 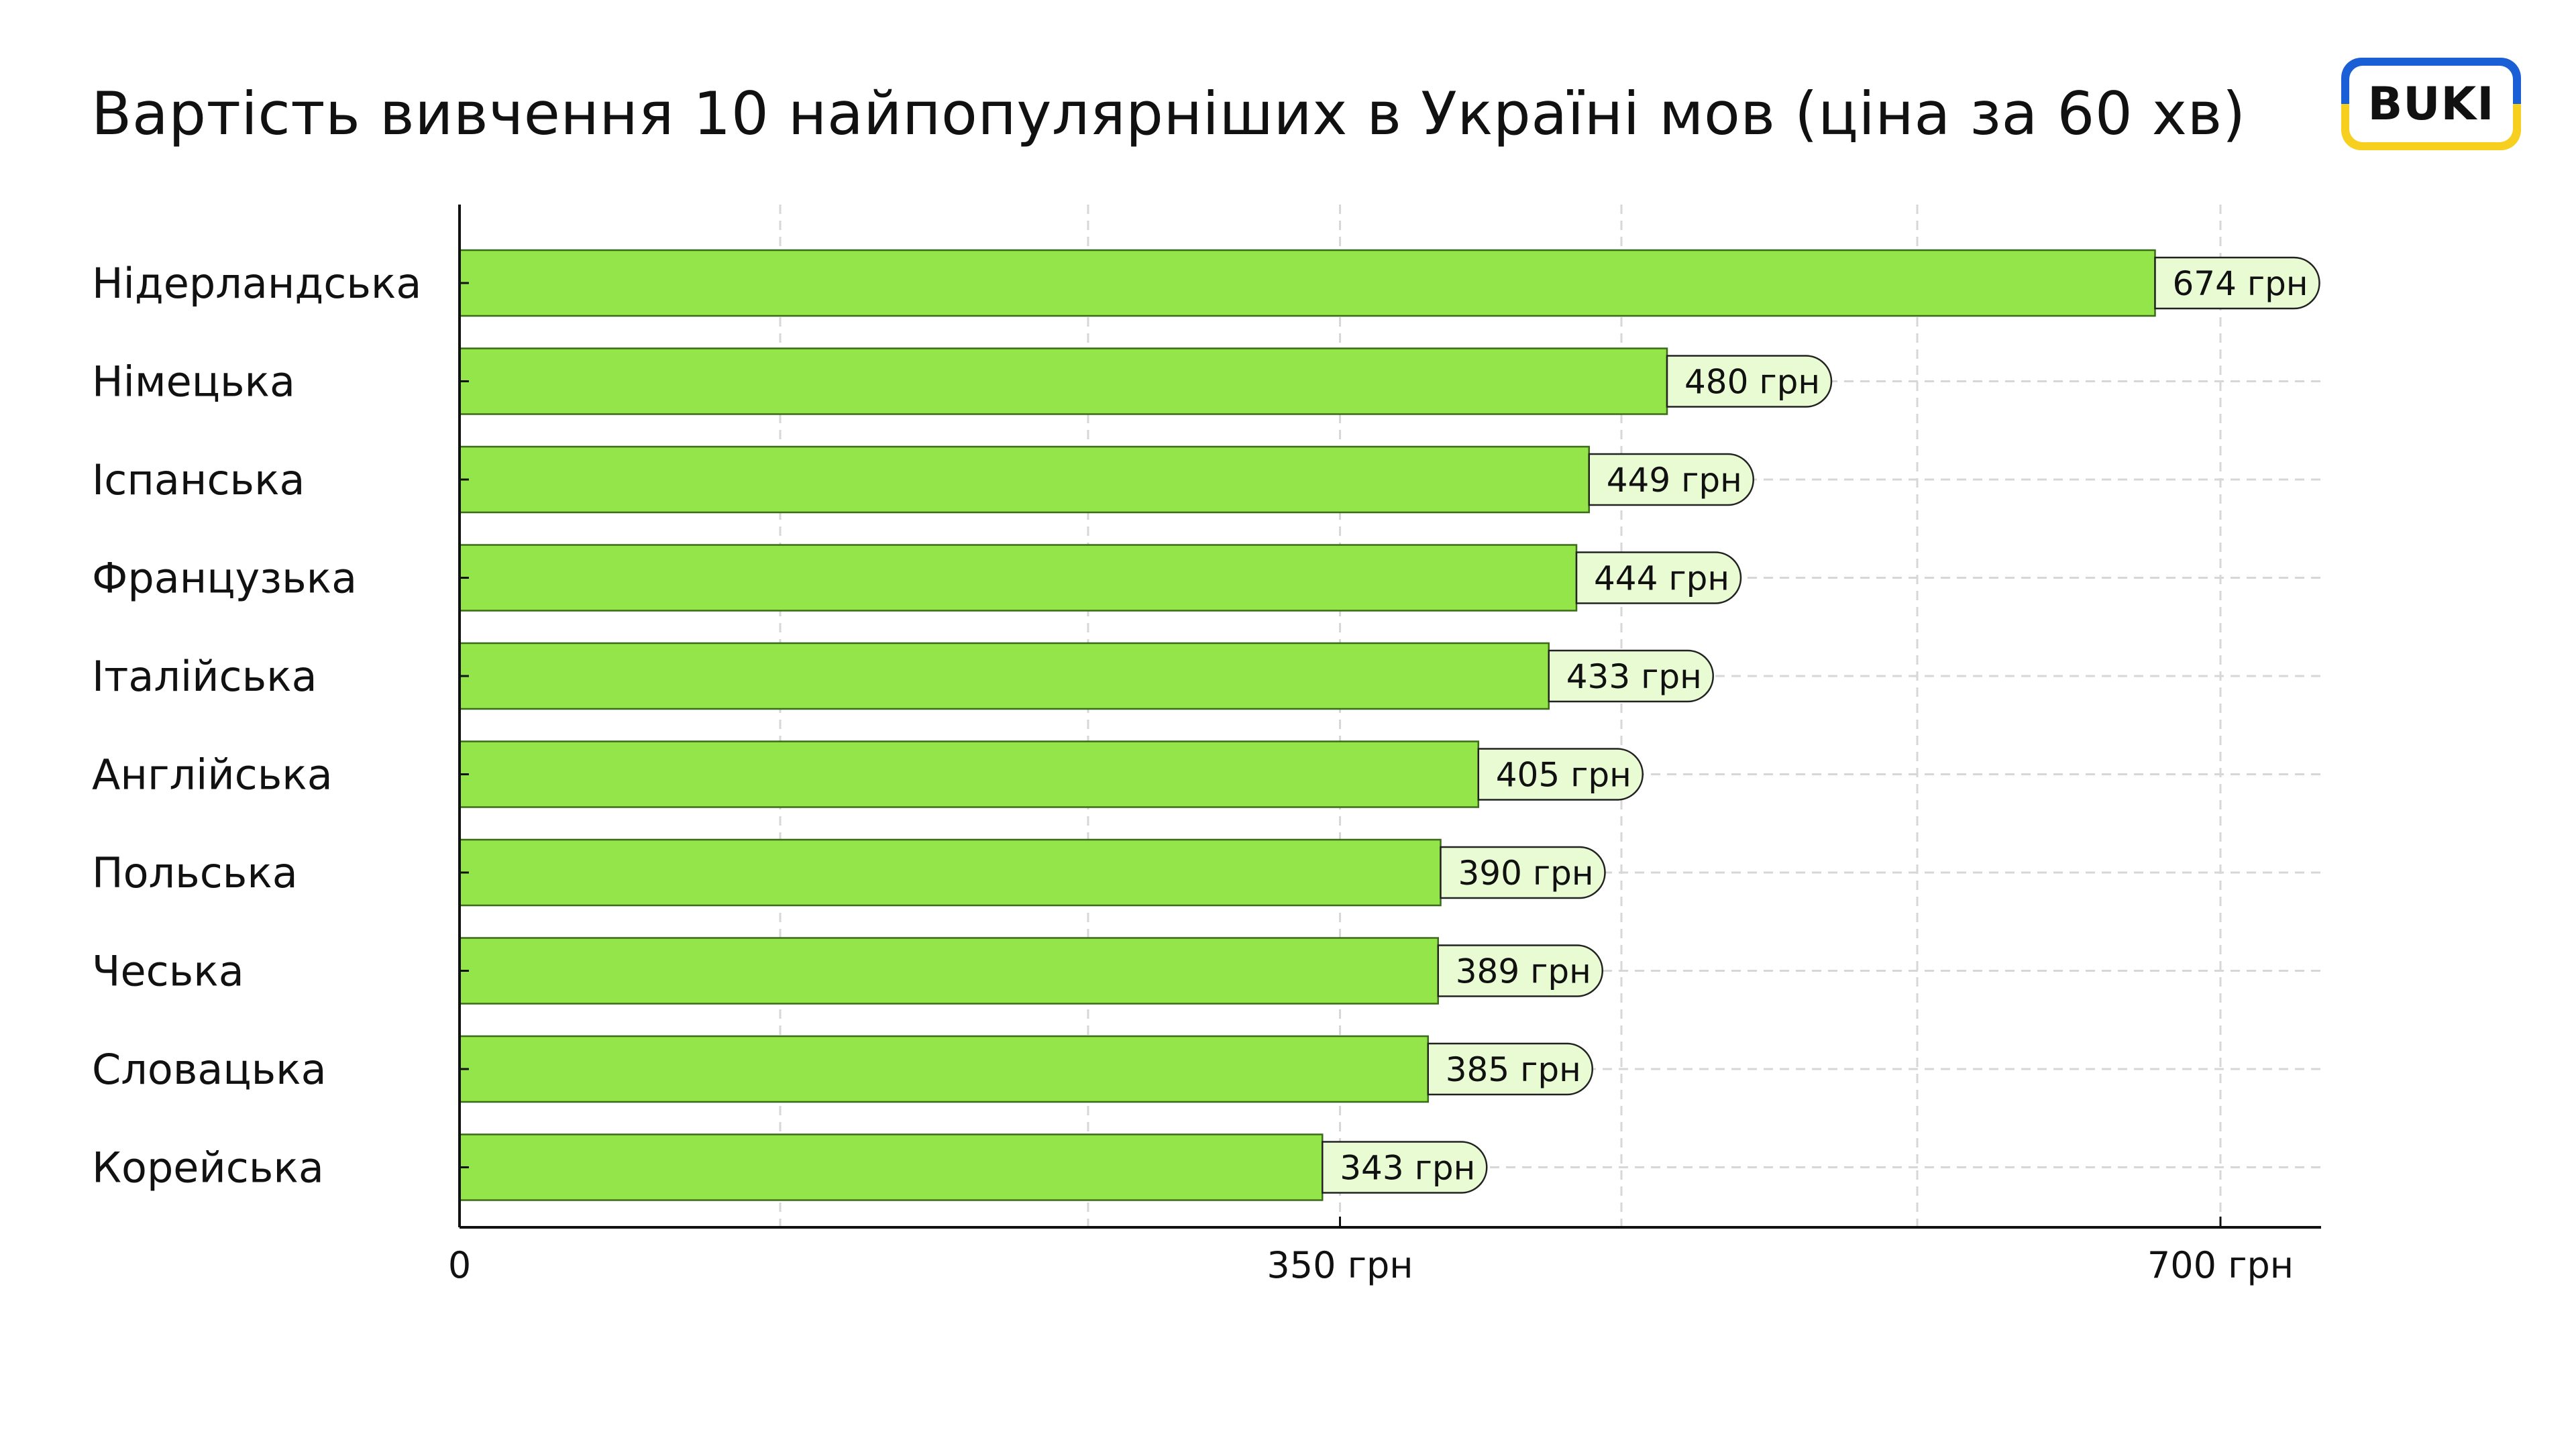 I want to click on value-label: 343 грн, so click(x=1407, y=1168).